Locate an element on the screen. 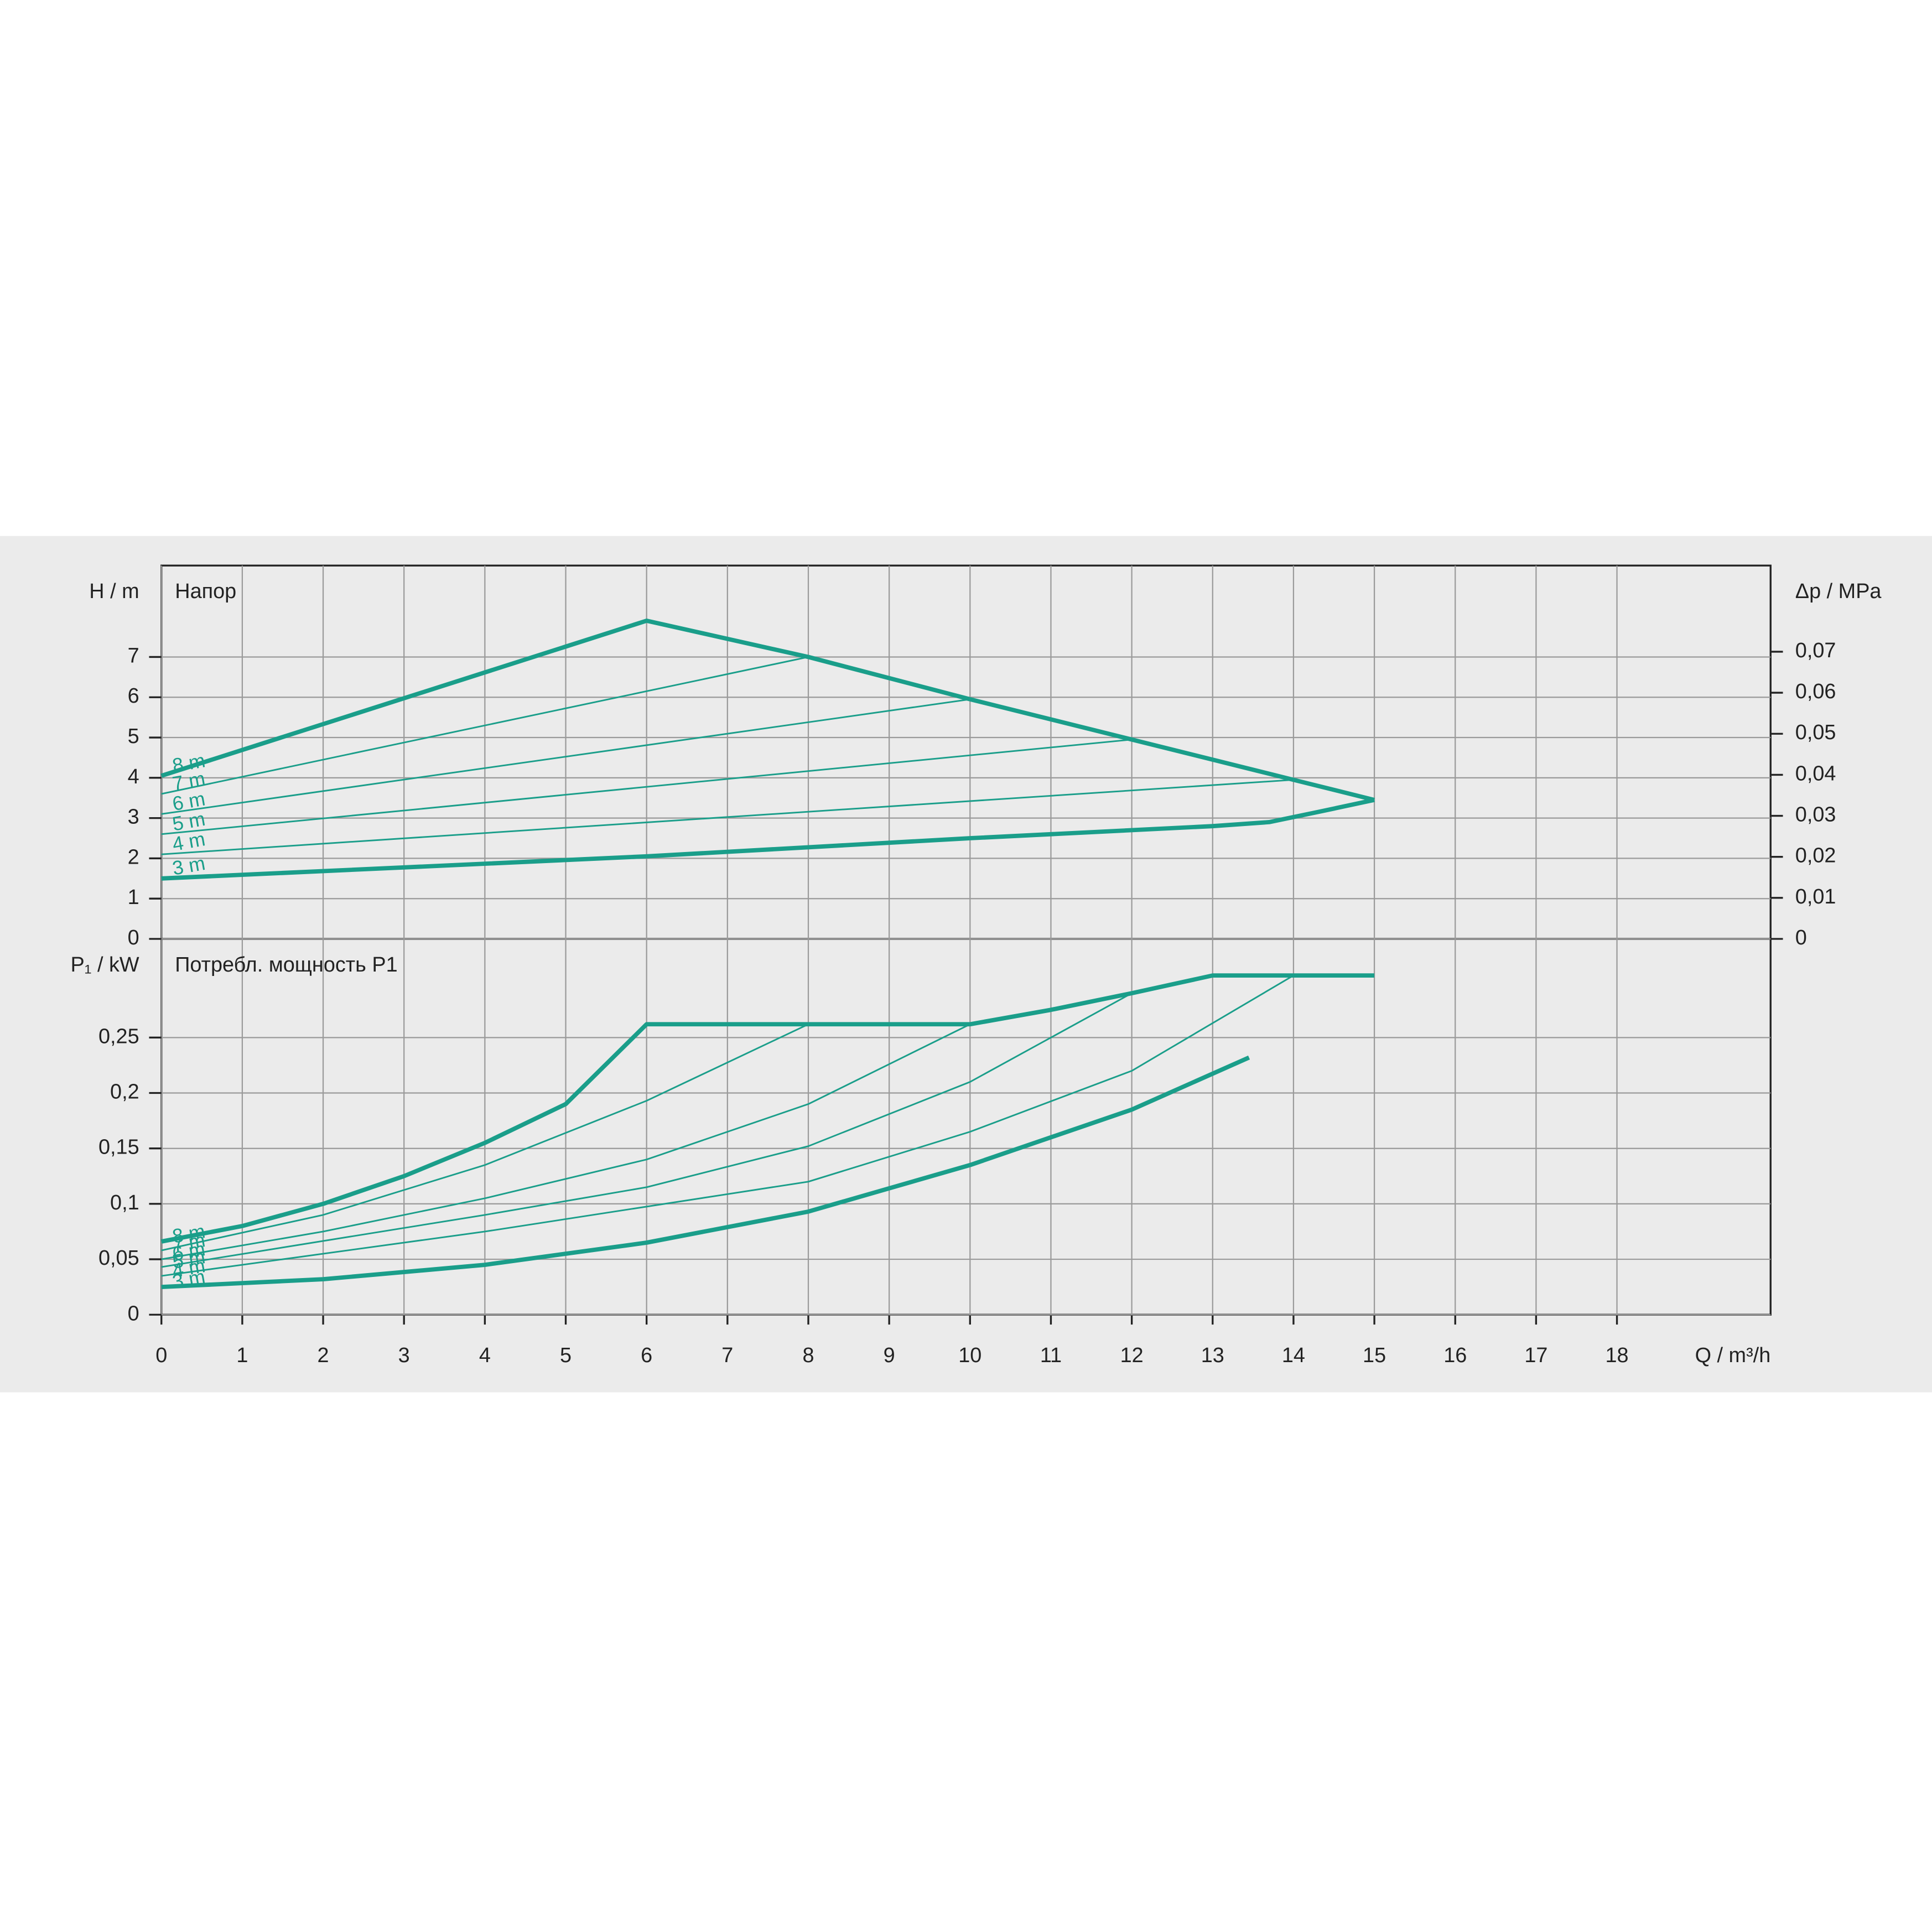 The height and width of the screenshot is (1932, 1932). x-tick-label: 4 is located at coordinates (485, 1356).